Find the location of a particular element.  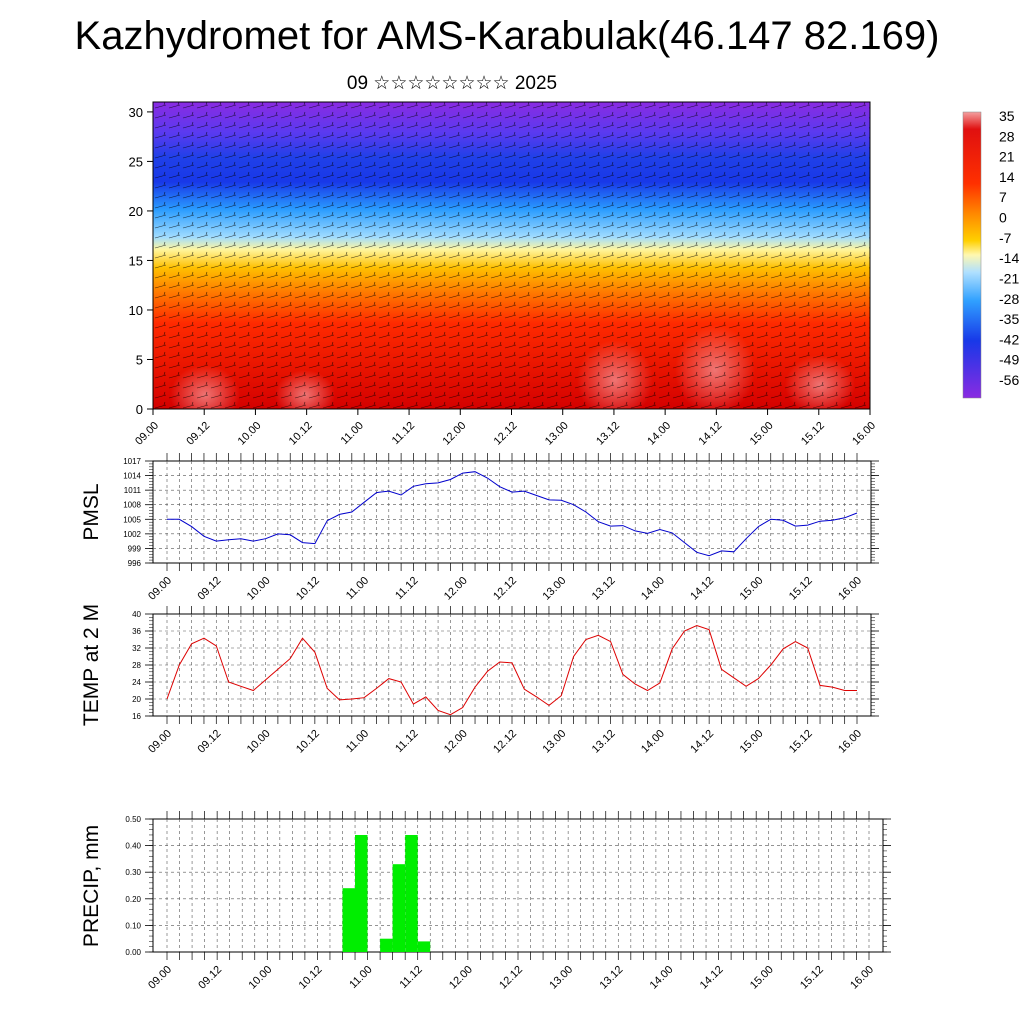

y-tick-label: 15 is located at coordinates (136, 260).